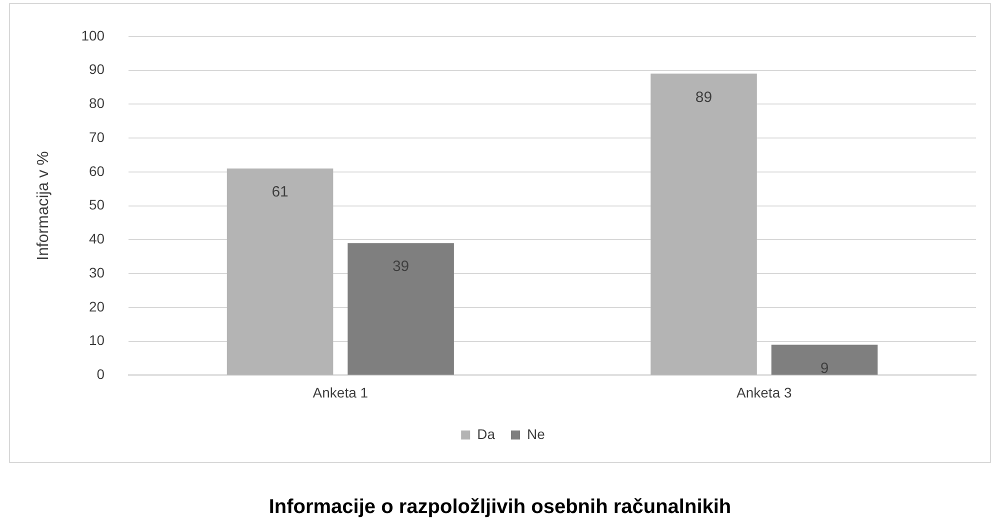 Image resolution: width=1000 pixels, height=526 pixels. What do you see at coordinates (401, 267) in the screenshot?
I see `data-label: 39` at bounding box center [401, 267].